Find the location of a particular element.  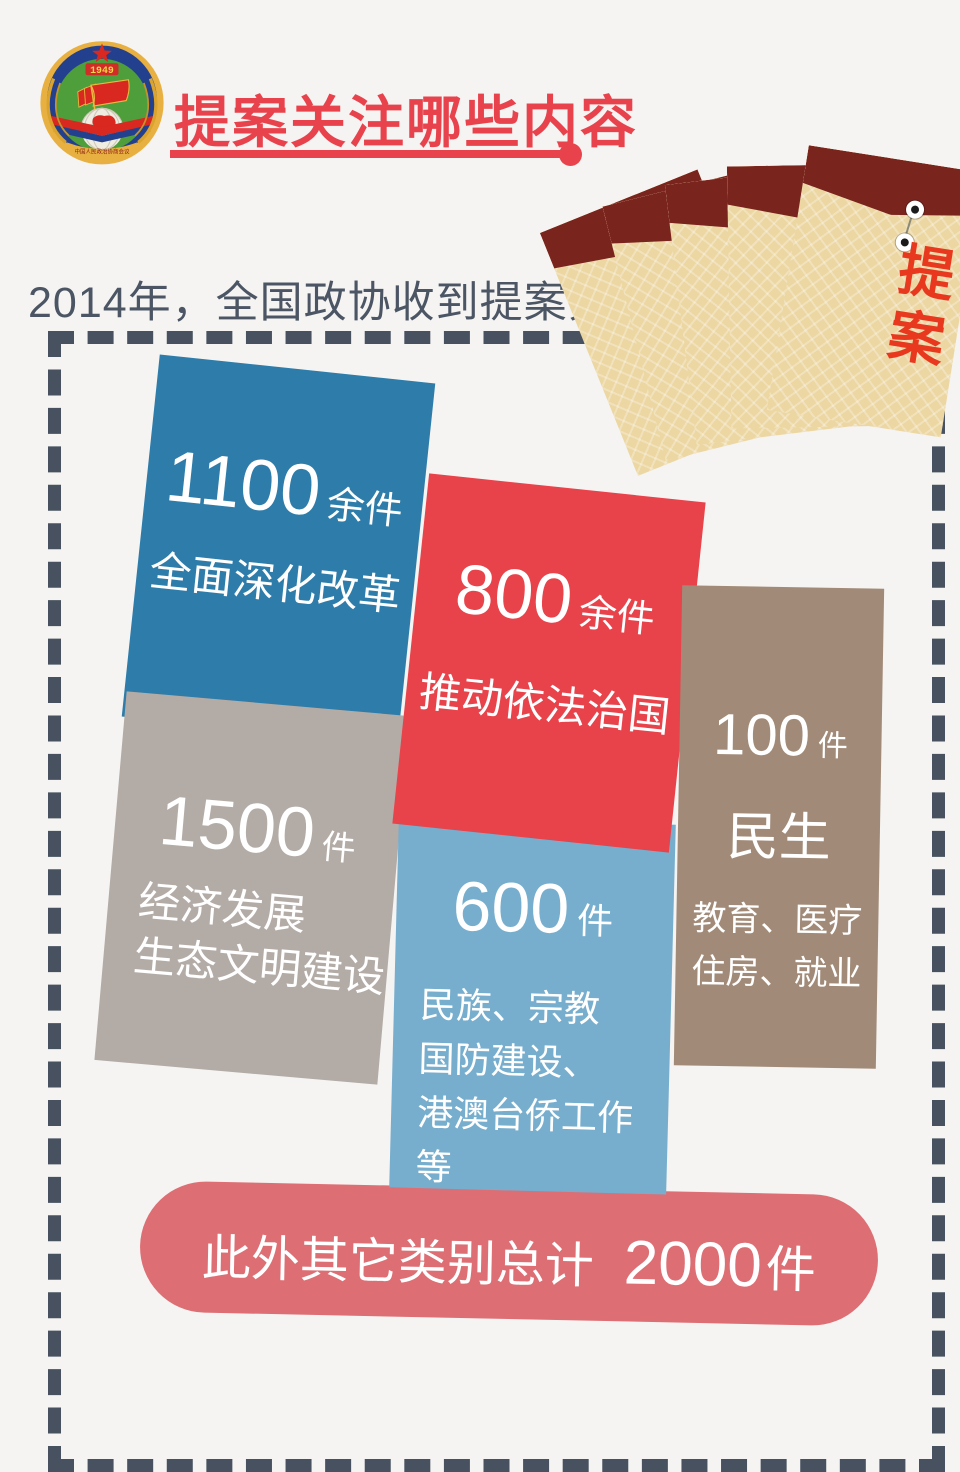

card-value-row: 100 件 is located at coordinates (780, 735).